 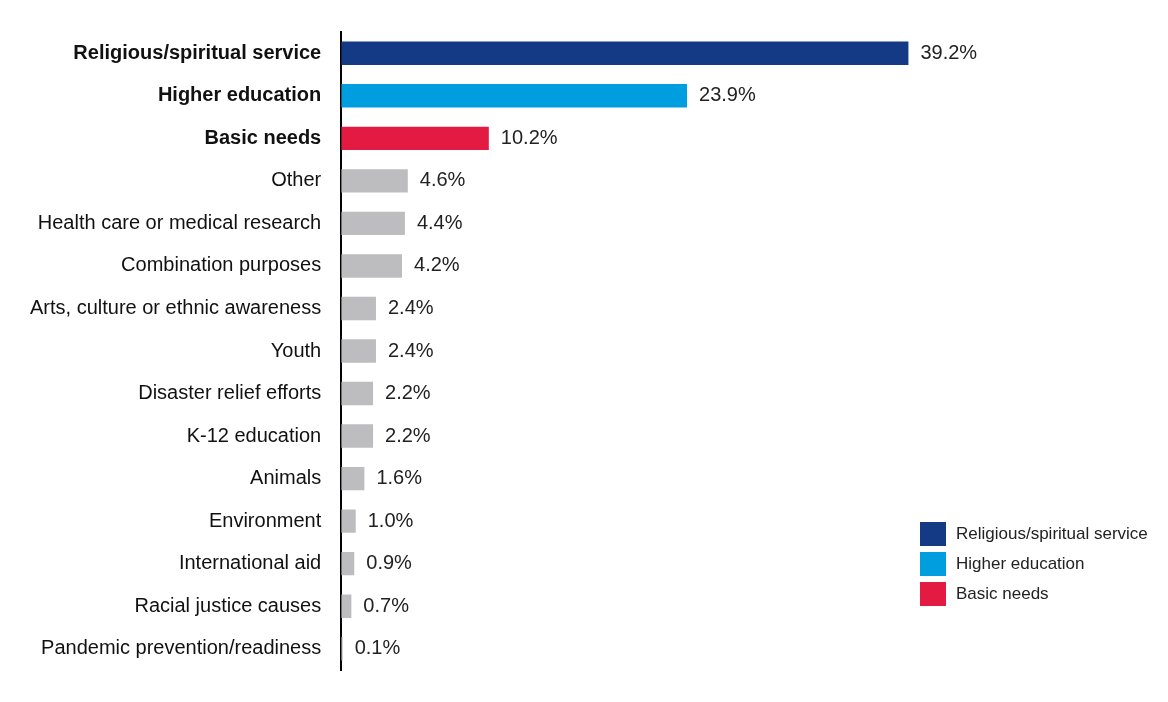 I want to click on y-tick-label: Combination purposes, so click(x=221, y=264).